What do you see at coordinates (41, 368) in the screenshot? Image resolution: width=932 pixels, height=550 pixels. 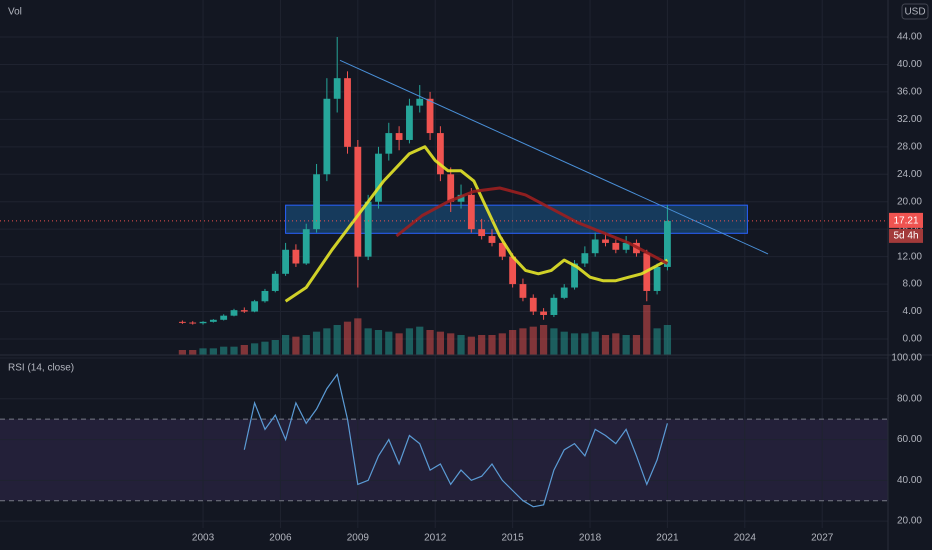 I see `rsi-title: RSI (14, close)` at bounding box center [41, 368].